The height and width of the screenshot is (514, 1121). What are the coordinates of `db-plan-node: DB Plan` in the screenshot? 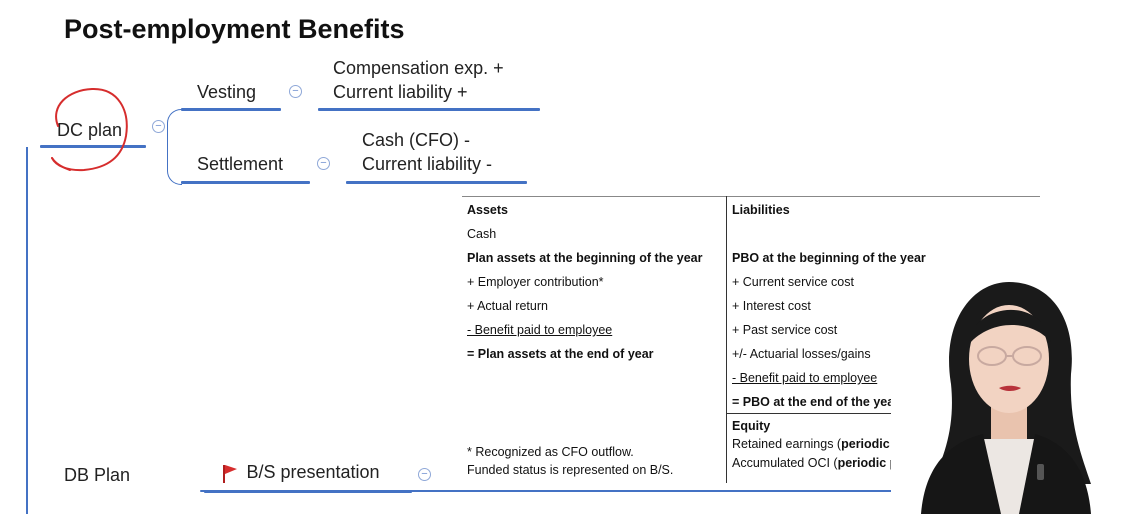 It's located at (97, 475).